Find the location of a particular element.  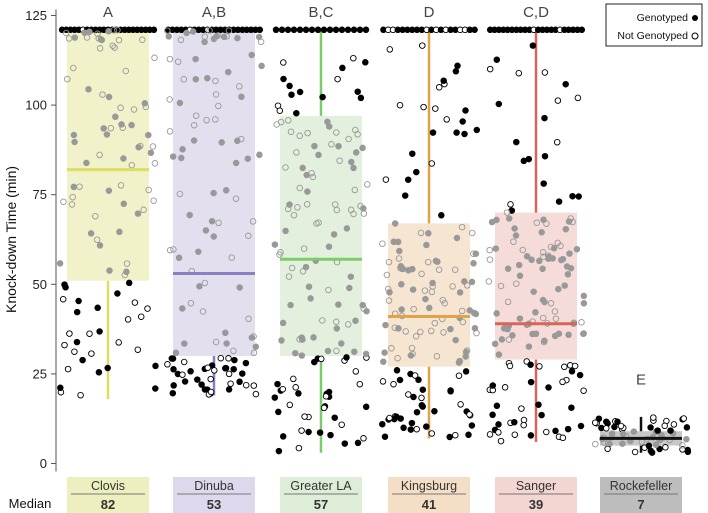

median-row-label: Median is located at coordinates (30, 503).